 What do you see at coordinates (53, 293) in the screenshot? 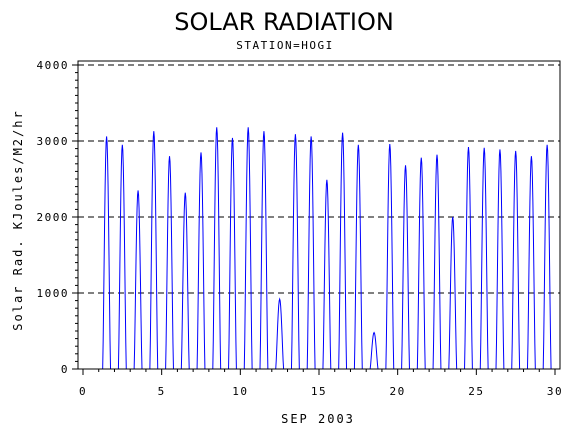
I see `y-tick-label: 1000` at bounding box center [53, 293].